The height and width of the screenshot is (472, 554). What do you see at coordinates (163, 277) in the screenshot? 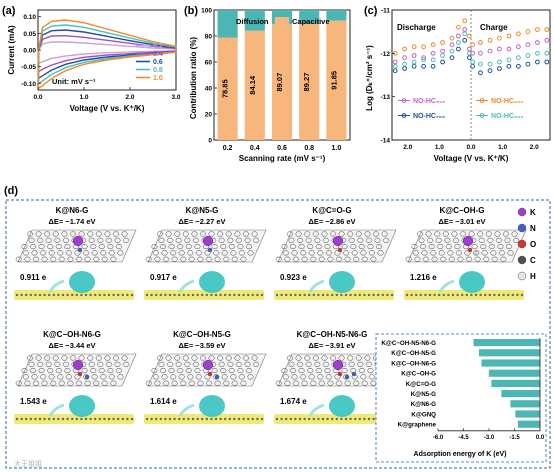
I see `charge-transfer-label: 0.917 e` at bounding box center [163, 277].